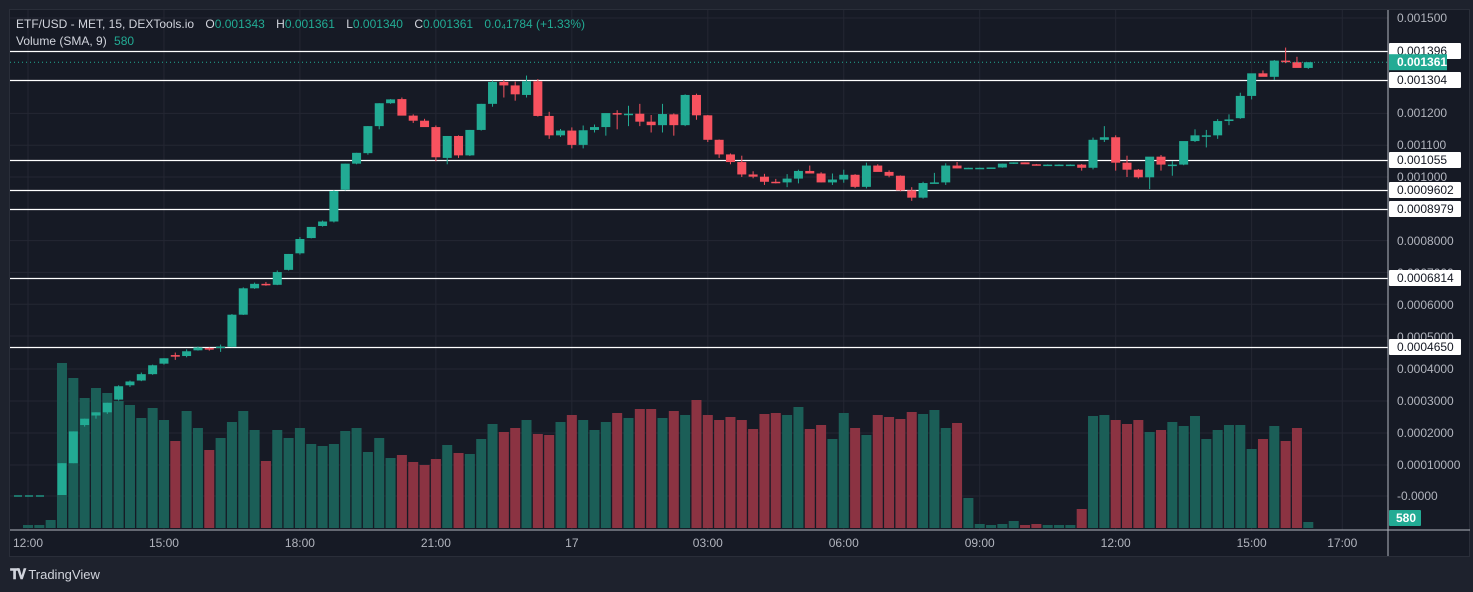 Image resolution: width=1473 pixels, height=592 pixels. Describe the element at coordinates (1422, 18) in the screenshot. I see `price-tick: 0.001500` at that location.